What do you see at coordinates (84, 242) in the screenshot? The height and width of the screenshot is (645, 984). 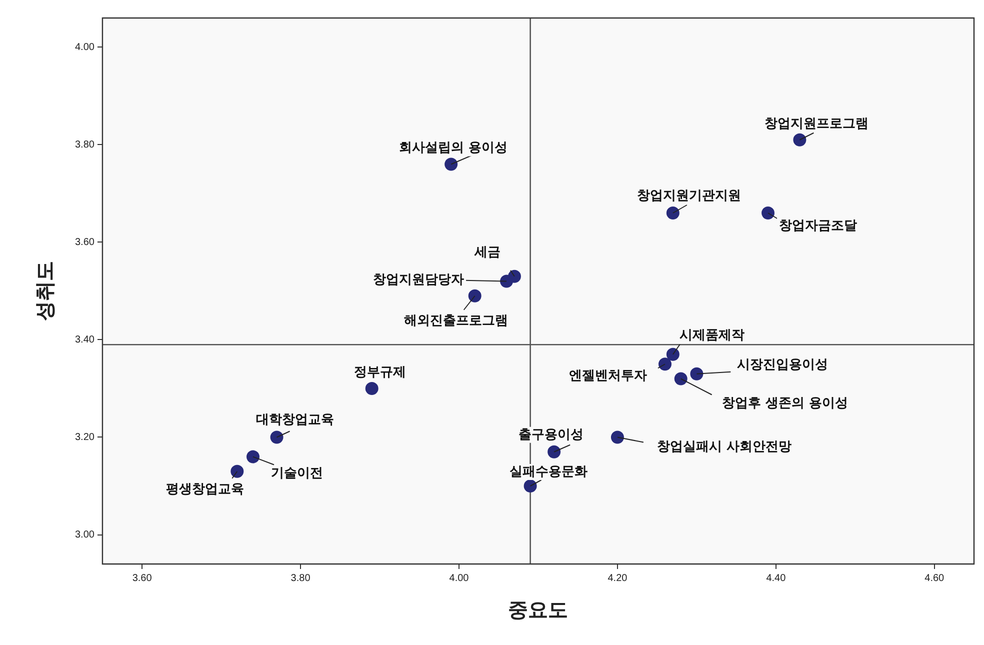 I see `y-tick-label: 3.60` at bounding box center [84, 242].